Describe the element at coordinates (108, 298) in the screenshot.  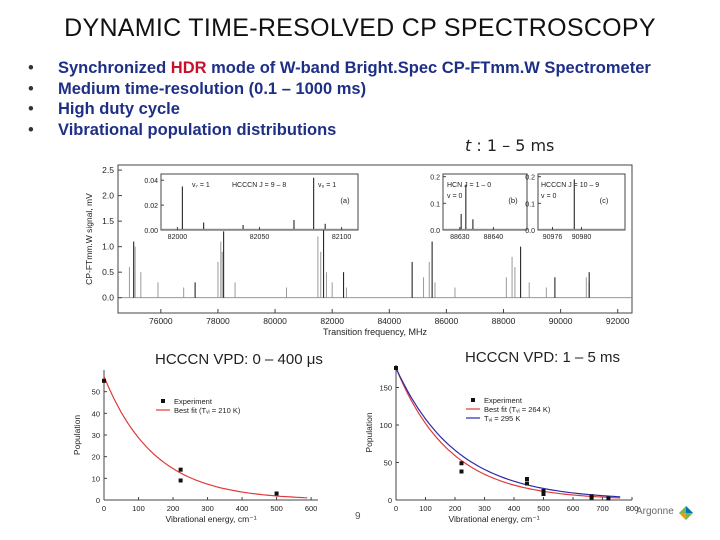
I see `y-tick-label: 0.0` at that location.